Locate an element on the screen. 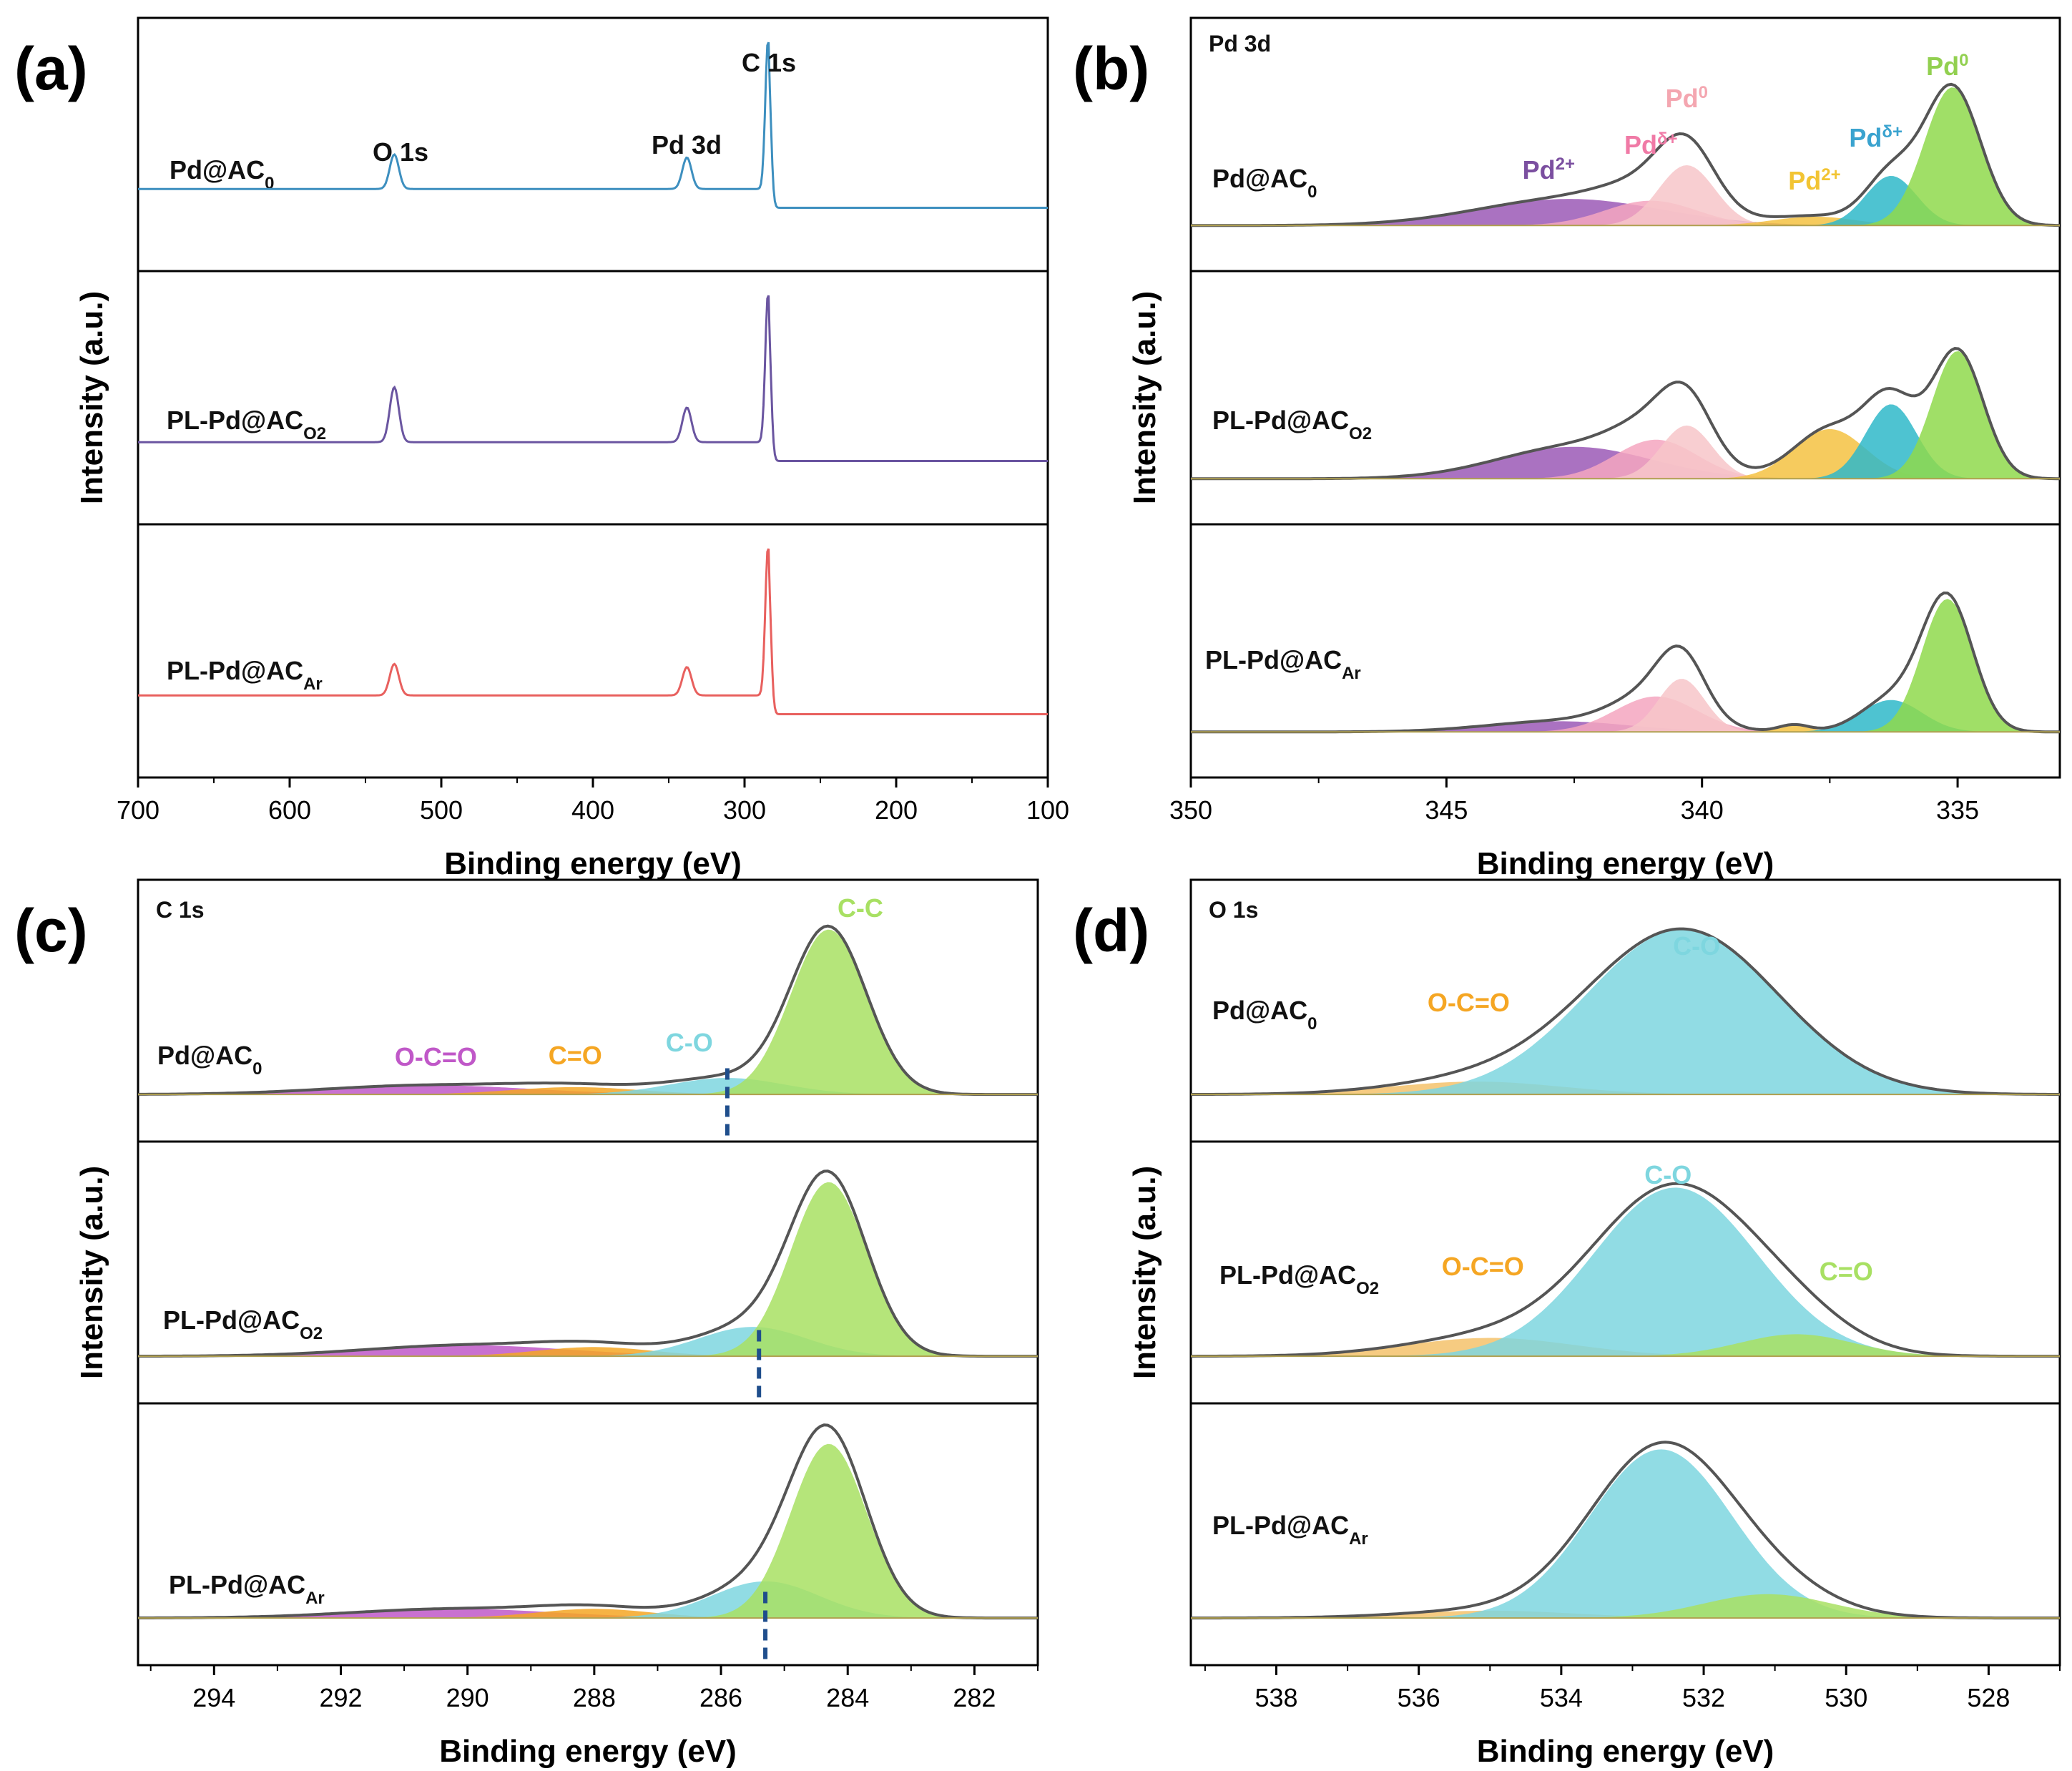 The image size is (2072, 1771). x-tick-label: 335 is located at coordinates (1957, 810).